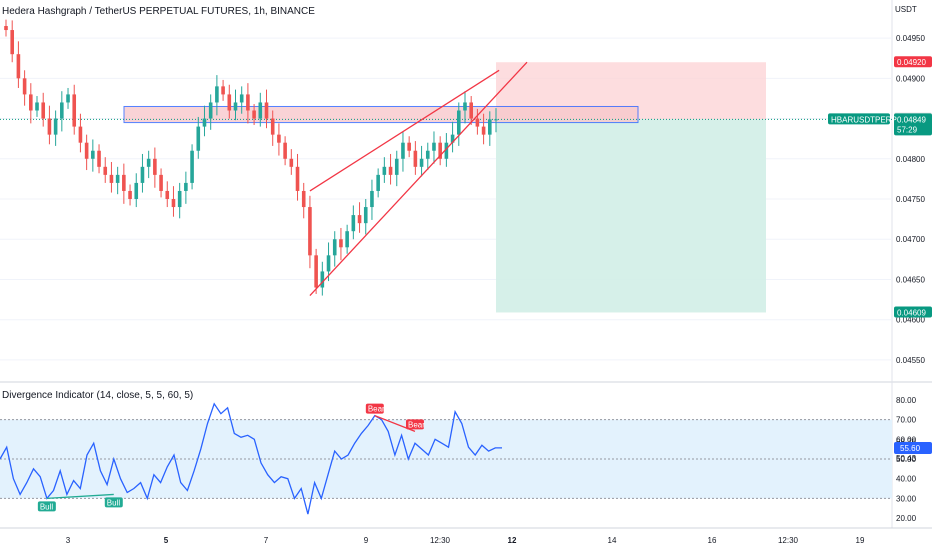 The image size is (932, 550). What do you see at coordinates (466, 536) in the screenshot?
I see `time-axis: 3 5 7 9 12:30 12 14 16 12:30 19` at bounding box center [466, 536].